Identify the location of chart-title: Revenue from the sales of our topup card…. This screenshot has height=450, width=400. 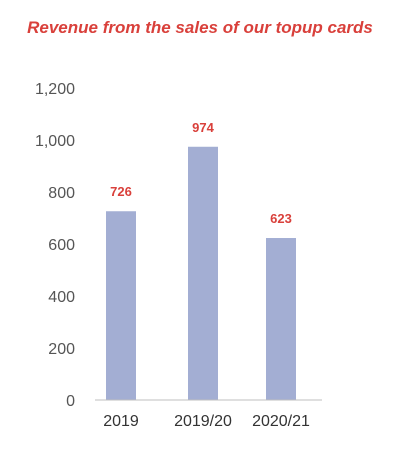
(200, 27).